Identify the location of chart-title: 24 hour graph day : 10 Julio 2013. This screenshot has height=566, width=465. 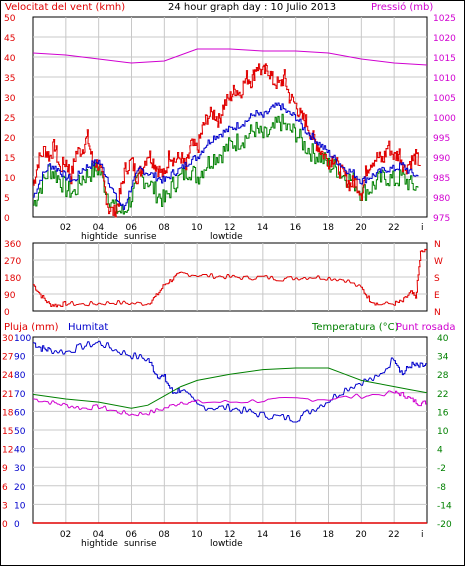
(252, 7).